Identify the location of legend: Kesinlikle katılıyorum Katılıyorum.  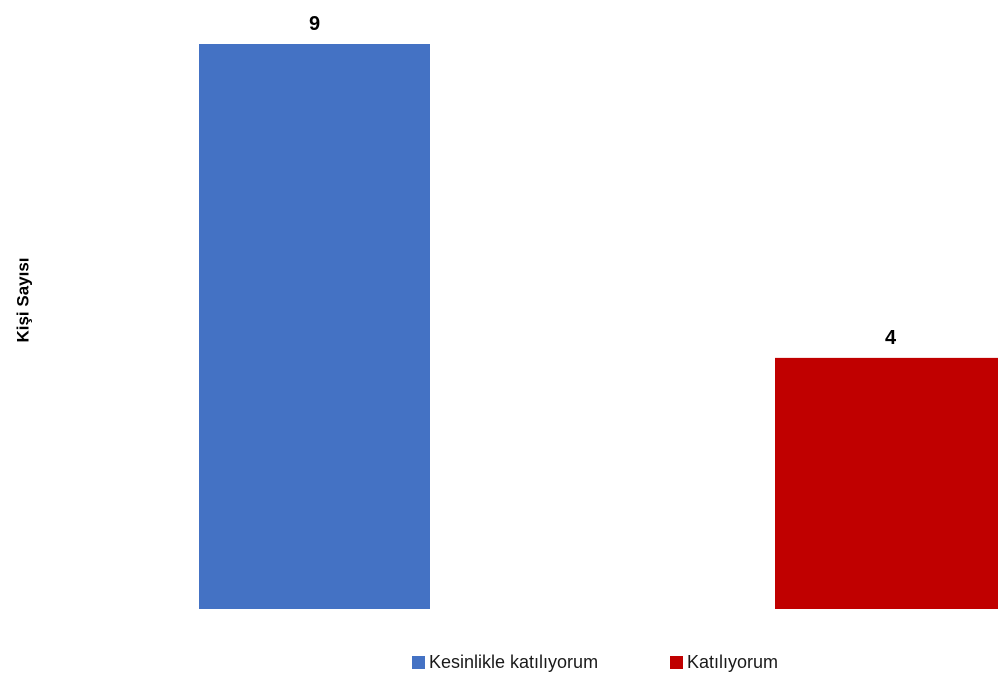
(499, 663).